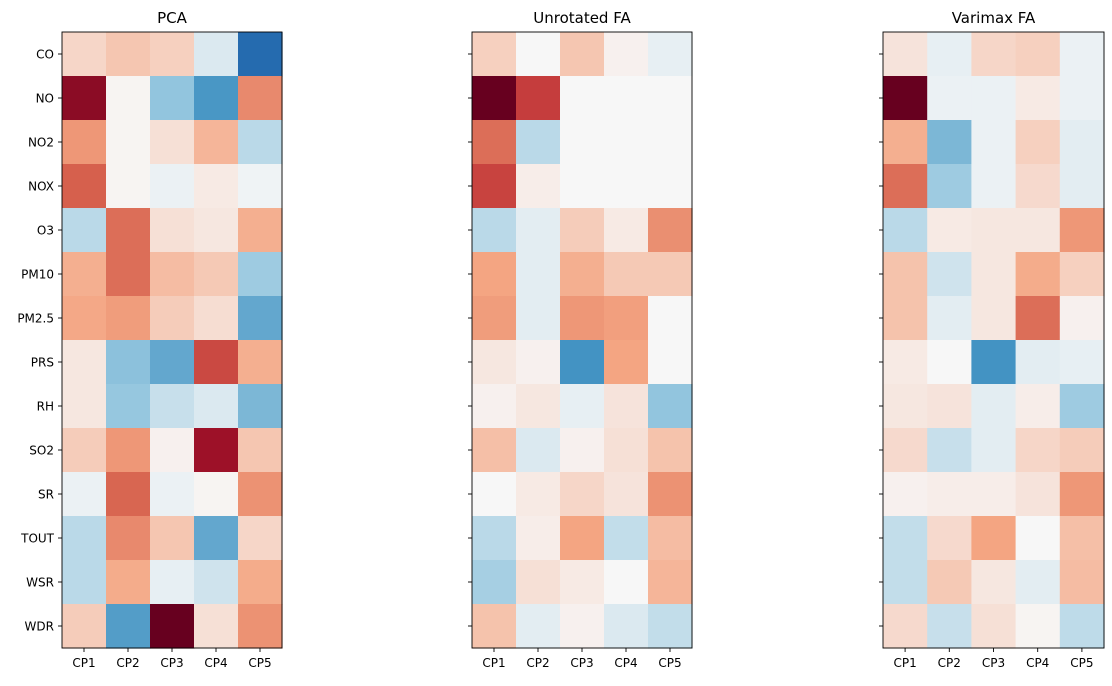 The image size is (1112, 686). What do you see at coordinates (41, 451) in the screenshot?
I see `y-tick-label: SO2` at bounding box center [41, 451].